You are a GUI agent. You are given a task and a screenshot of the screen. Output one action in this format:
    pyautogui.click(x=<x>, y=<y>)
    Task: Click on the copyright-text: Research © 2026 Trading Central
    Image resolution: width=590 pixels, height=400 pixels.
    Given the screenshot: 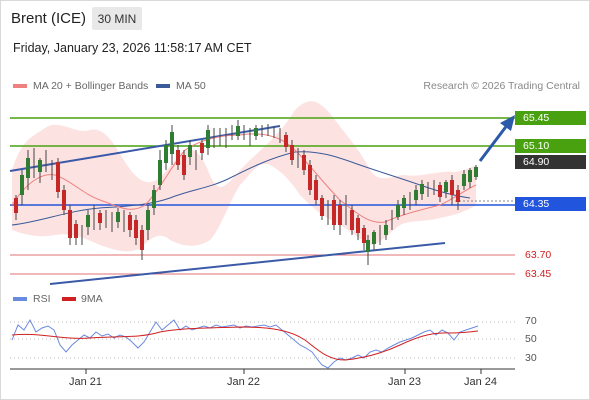 What is the action you would take?
    pyautogui.click(x=501, y=86)
    